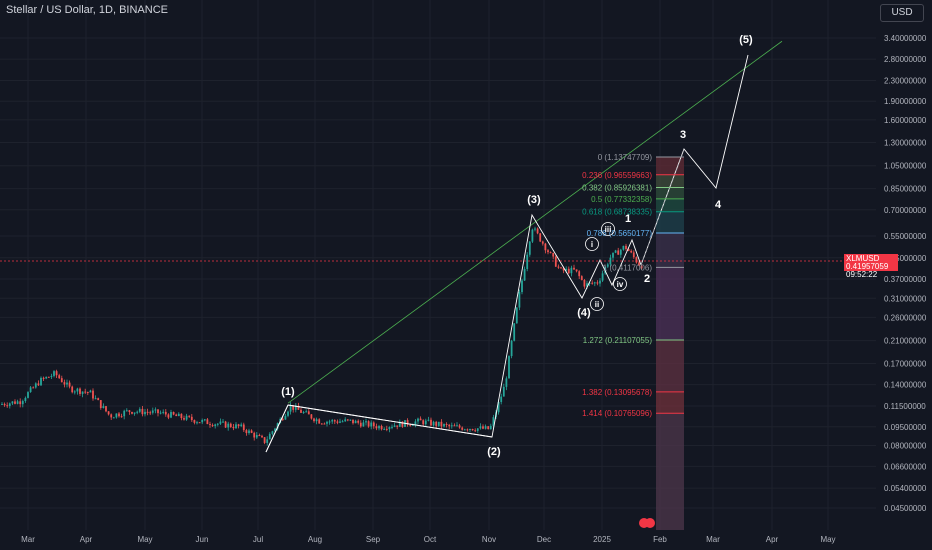  What do you see at coordinates (905, 59) in the screenshot?
I see `y-tick-label: 2.80000000` at bounding box center [905, 59].